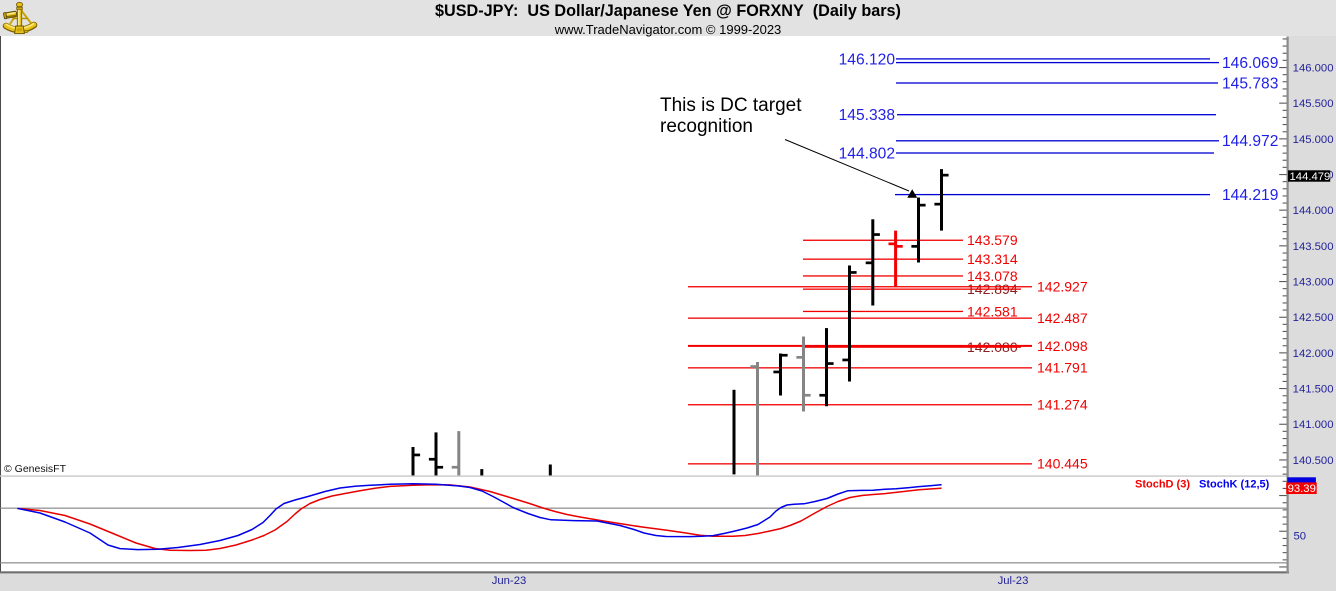 This screenshot has height=591, width=1336. What do you see at coordinates (992, 276) in the screenshot?
I see `svg-text: 143.078` at bounding box center [992, 276].